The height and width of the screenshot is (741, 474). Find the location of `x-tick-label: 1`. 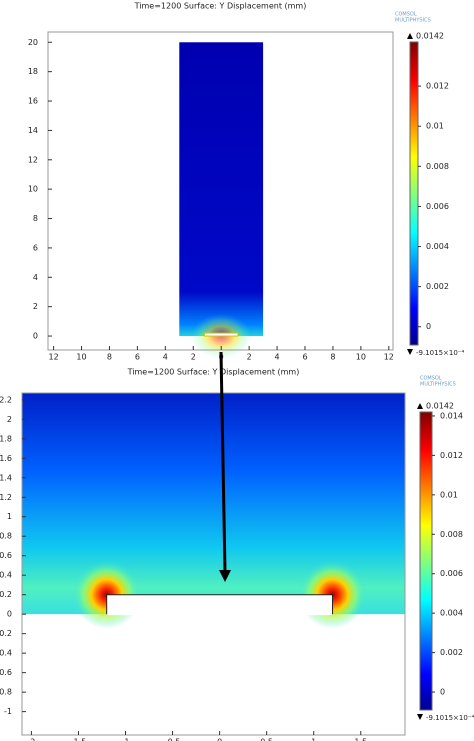

x-tick-label: 1 is located at coordinates (313, 739).